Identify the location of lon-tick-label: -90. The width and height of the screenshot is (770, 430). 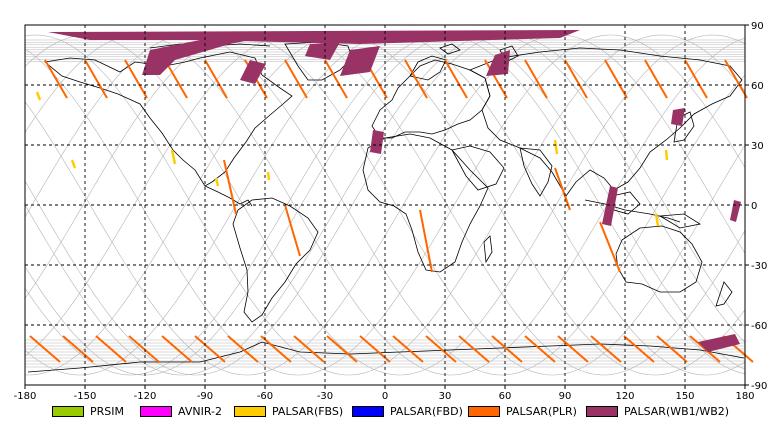
(205, 396).